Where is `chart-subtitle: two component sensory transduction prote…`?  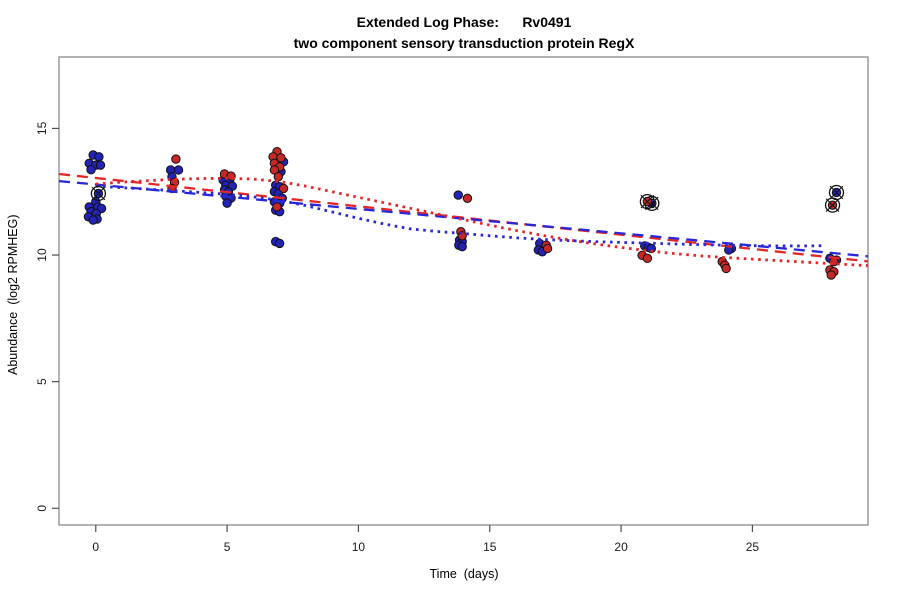 chart-subtitle: two component sensory transduction prote… is located at coordinates (464, 43).